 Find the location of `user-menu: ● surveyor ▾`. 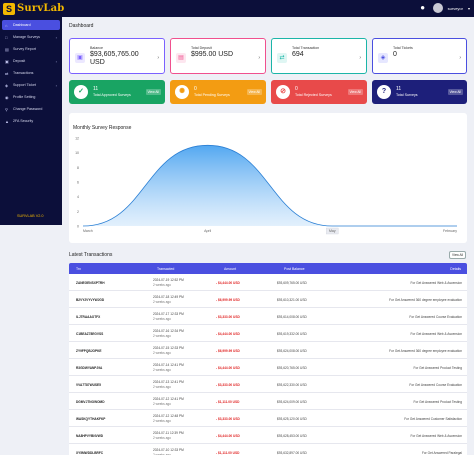

user-menu: ● surveyor ▾ is located at coordinates (444, 8).